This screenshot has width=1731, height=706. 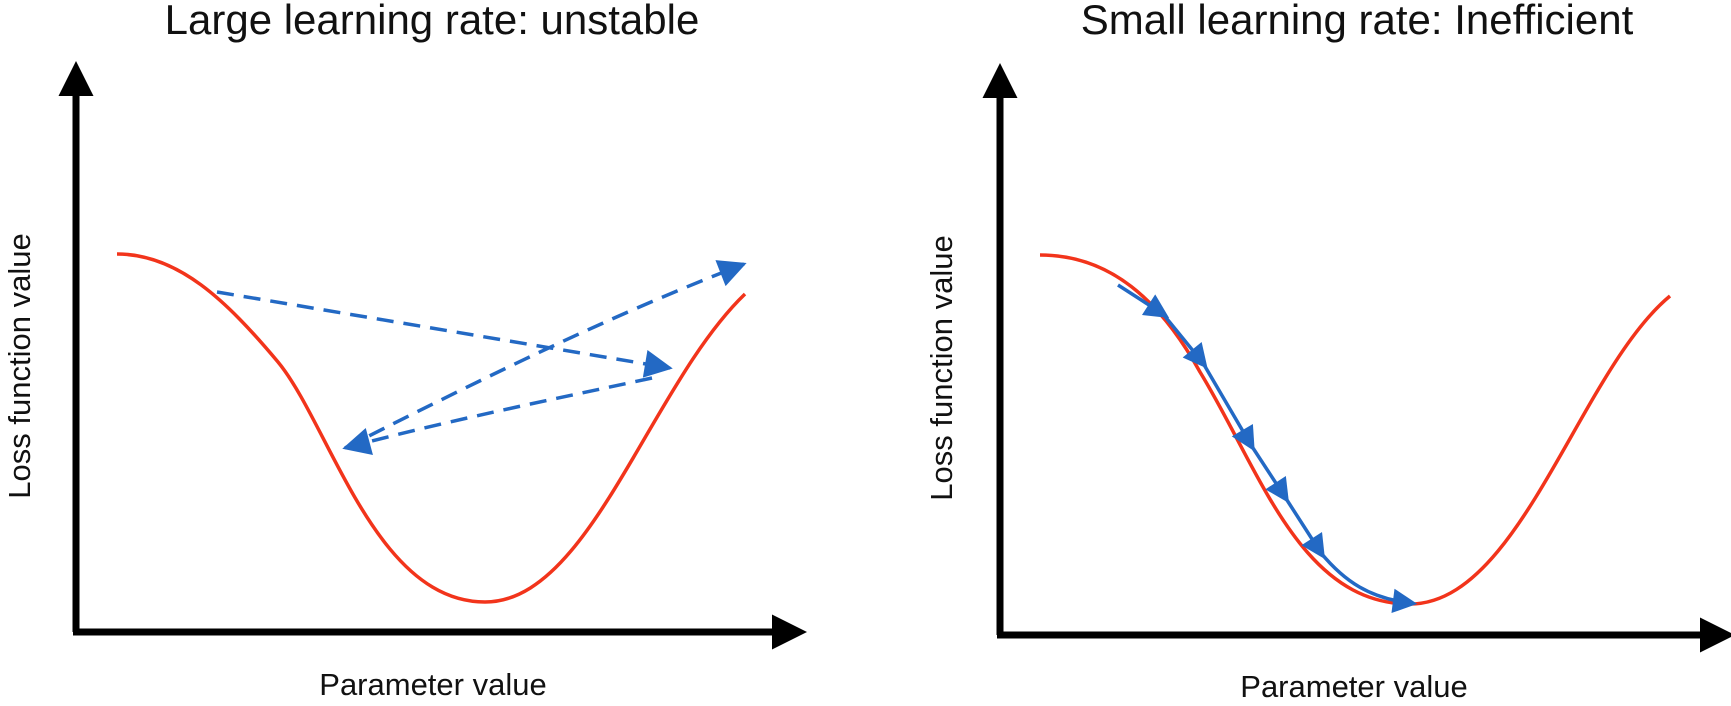 I want to click on oscillating-steps, so click(x=481, y=358).